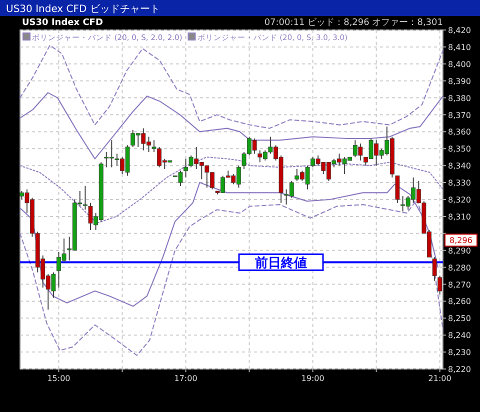  What do you see at coordinates (312, 378) in the screenshot?
I see `x-tick-label: 19:00` at bounding box center [312, 378].